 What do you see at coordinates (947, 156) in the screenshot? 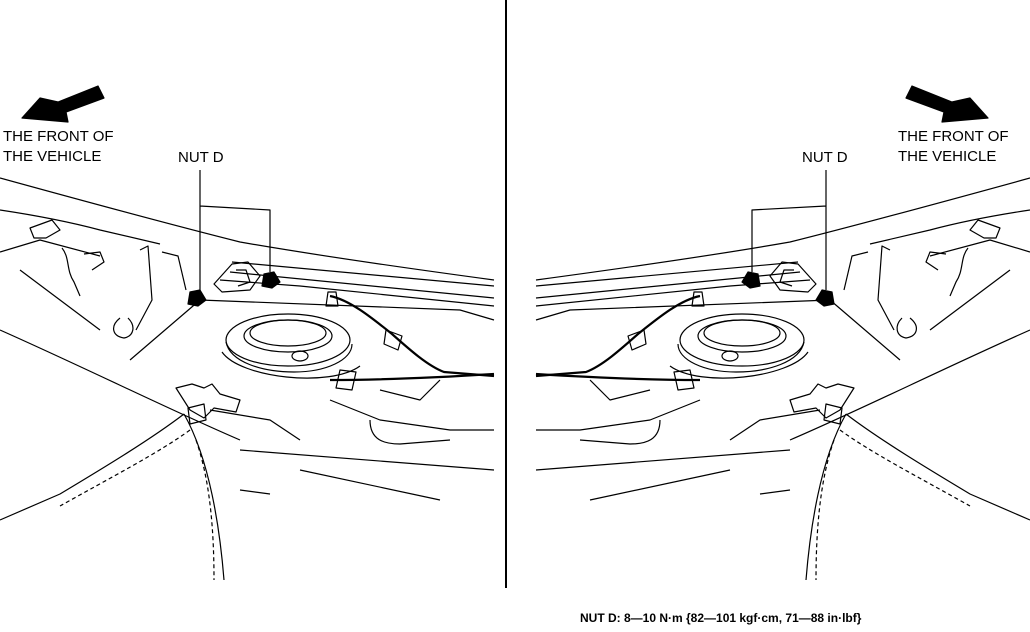
I see `front-label-right-line2: THE VEHICLE` at bounding box center [947, 156].